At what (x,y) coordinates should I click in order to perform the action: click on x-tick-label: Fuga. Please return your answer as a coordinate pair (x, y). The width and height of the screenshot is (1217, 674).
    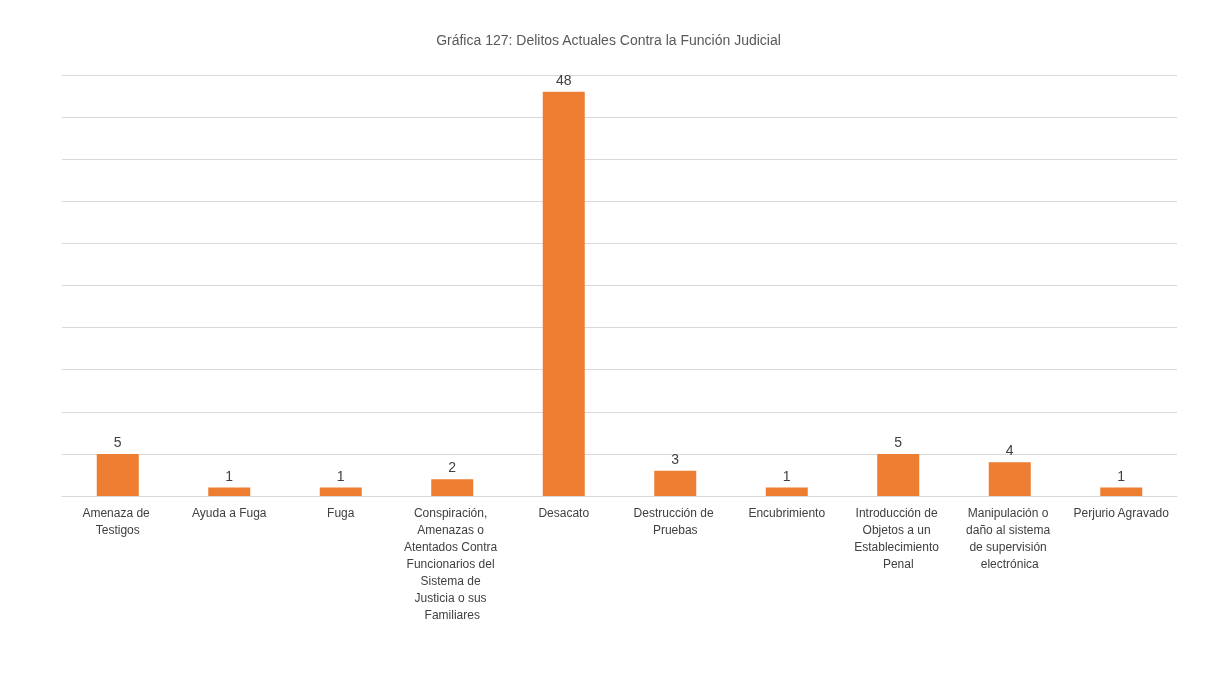
    Looking at the image, I should click on (341, 512).